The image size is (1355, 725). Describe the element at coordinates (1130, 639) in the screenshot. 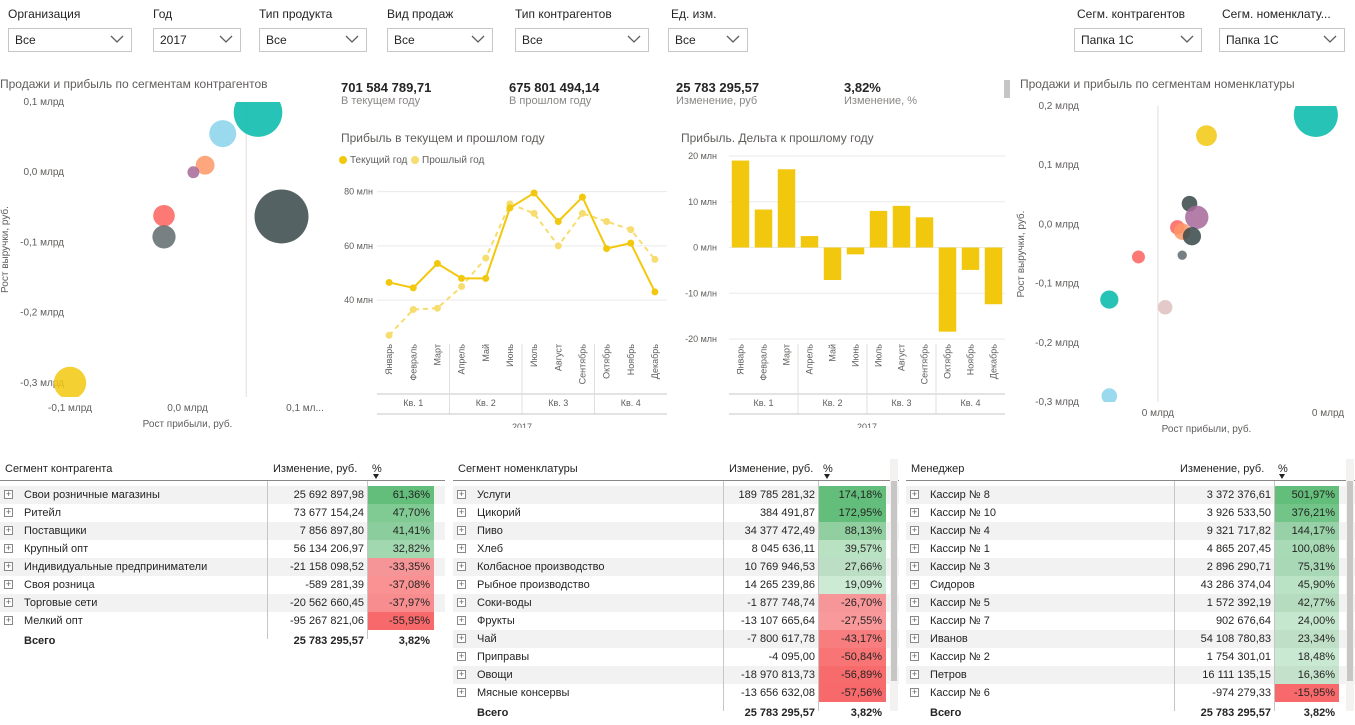

I see `table-row: + Иванов 54 108 780,83 23,34%` at that location.